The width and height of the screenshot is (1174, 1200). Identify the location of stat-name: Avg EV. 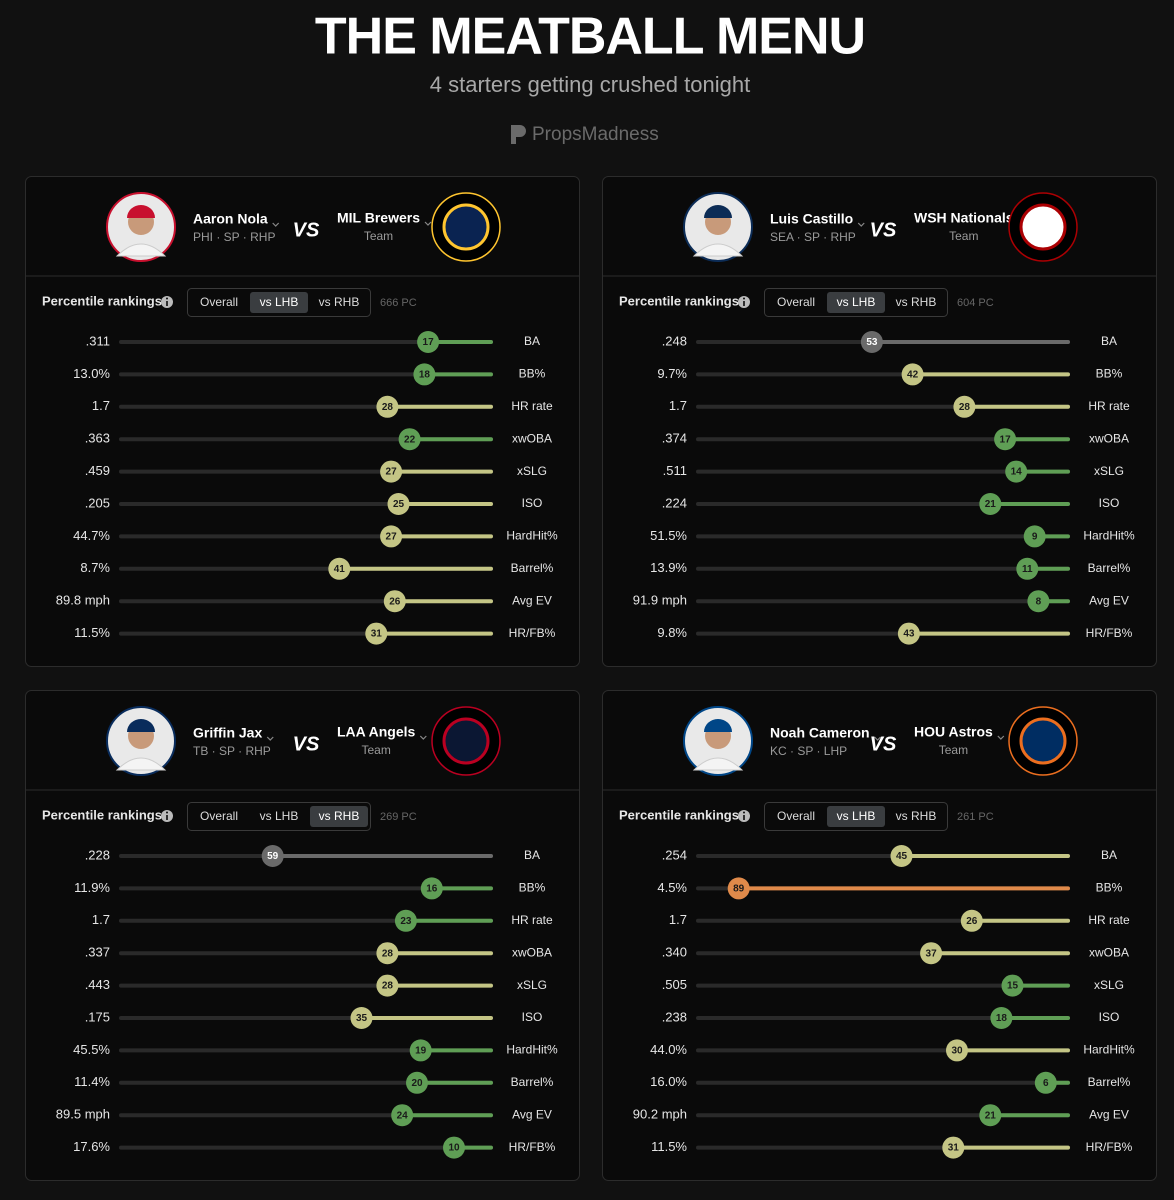
(1109, 1114).